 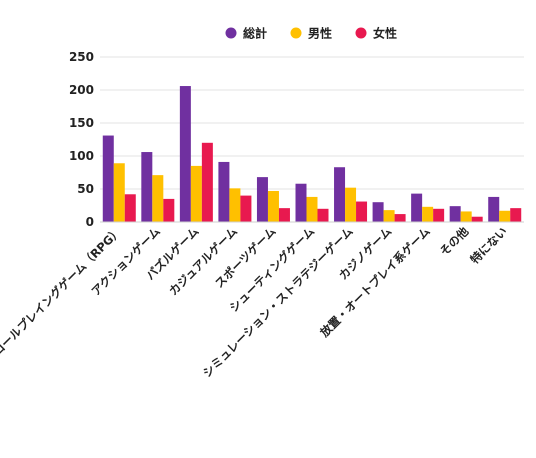 What do you see at coordinates (454, 241) in the screenshot?
I see `x-tick-label: その他` at bounding box center [454, 241].